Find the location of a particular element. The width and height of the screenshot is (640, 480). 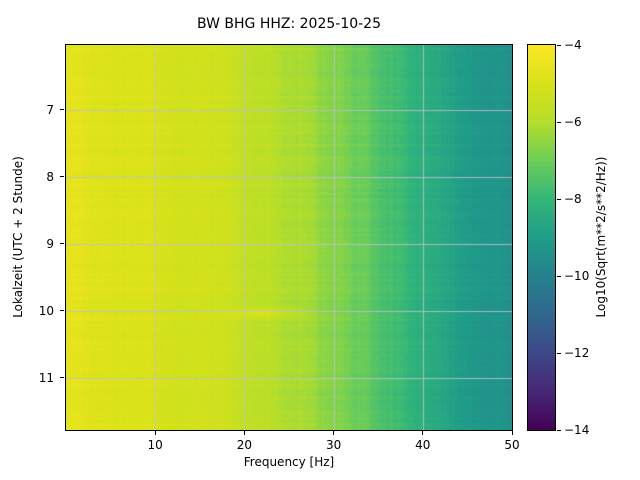

x-tick-label: 30 is located at coordinates (333, 445).